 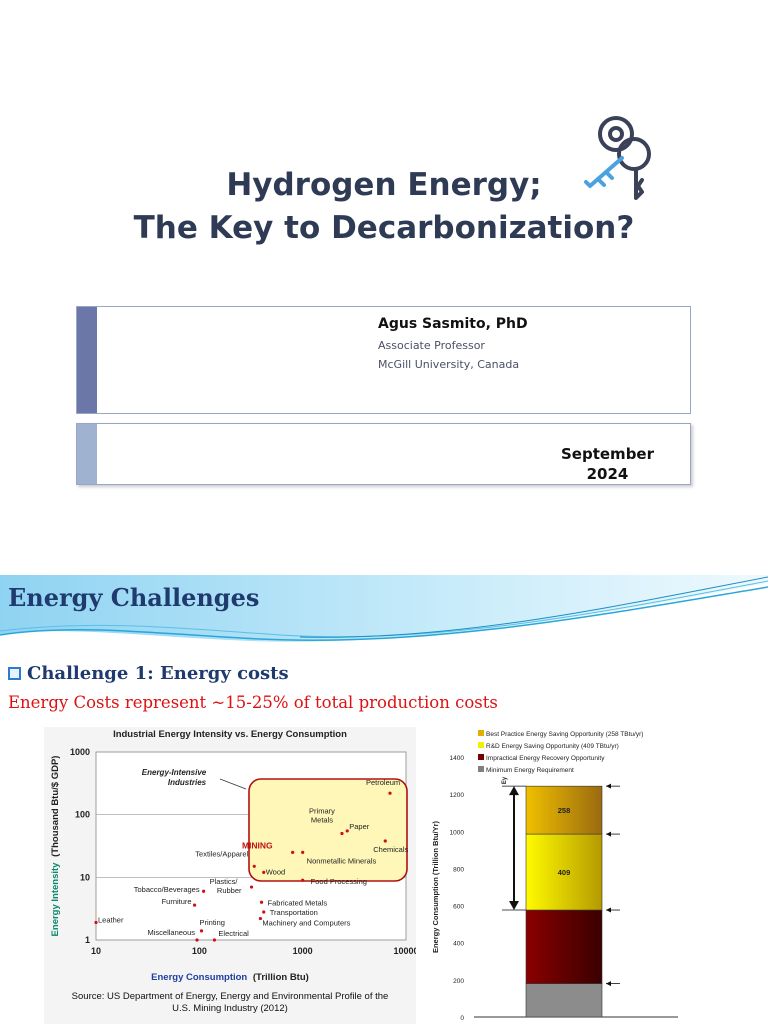 What do you see at coordinates (458, 907) in the screenshot?
I see `bar-y-tick-label: 600` at bounding box center [458, 907].